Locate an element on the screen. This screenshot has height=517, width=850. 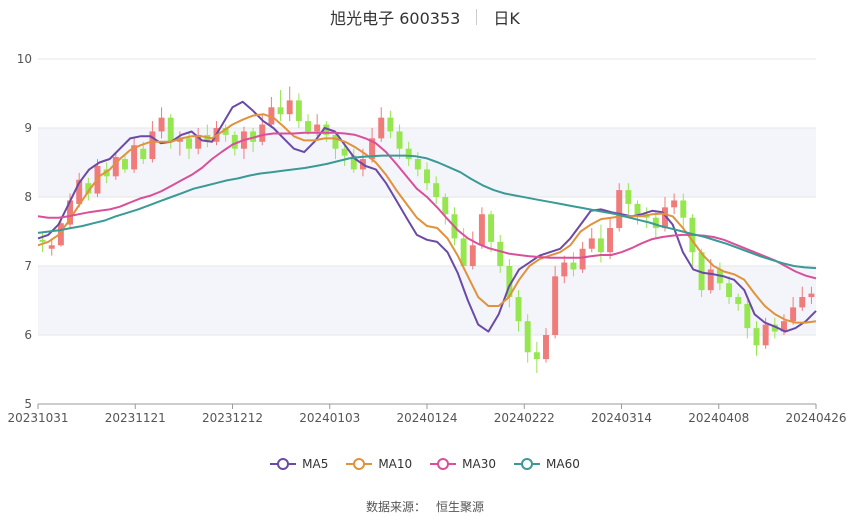
y-tick-label: 8 is located at coordinates (28, 197).